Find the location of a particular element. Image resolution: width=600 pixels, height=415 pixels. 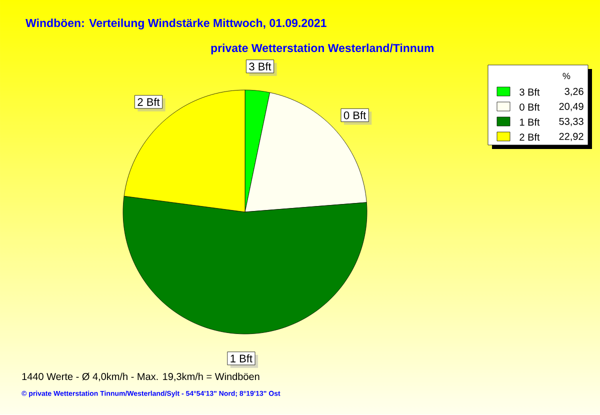

slice-label: 3 Bft is located at coordinates (260, 66).